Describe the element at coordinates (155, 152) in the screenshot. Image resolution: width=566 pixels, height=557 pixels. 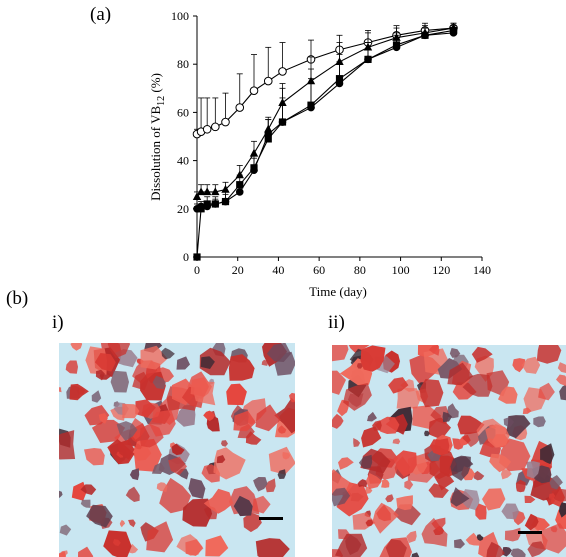
I see `y-axis-label-main: Dissolution of VB` at that location.